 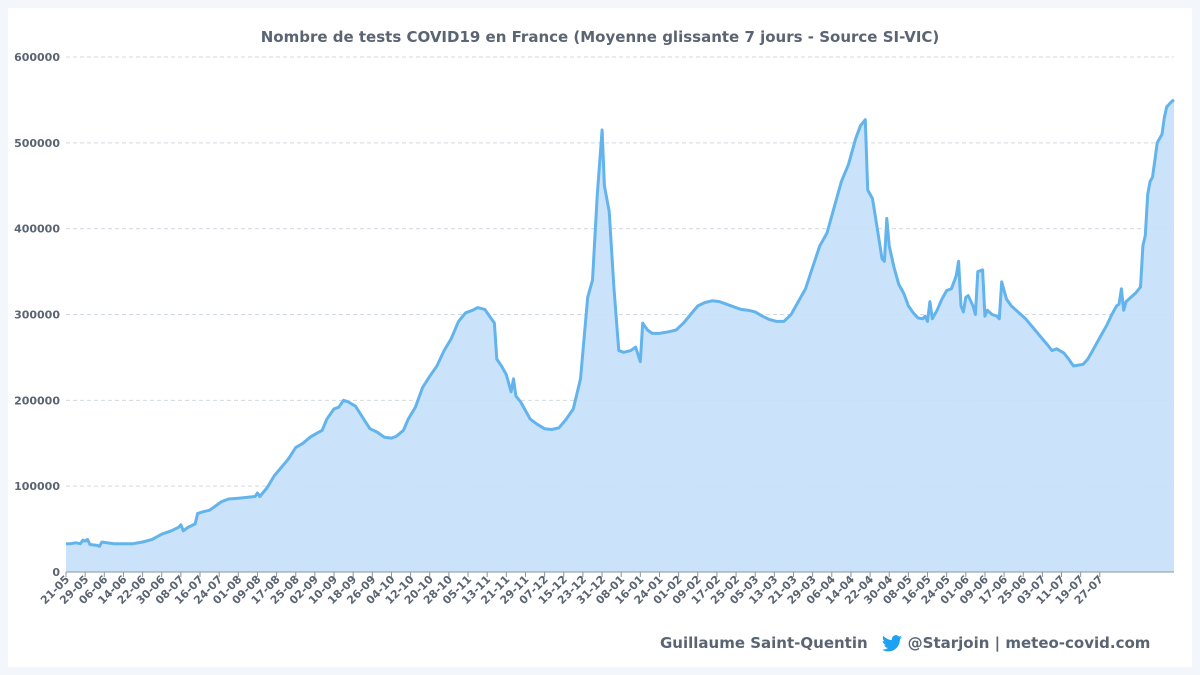 What do you see at coordinates (37, 486) in the screenshot?
I see `y-tick-label: 100000` at bounding box center [37, 486].